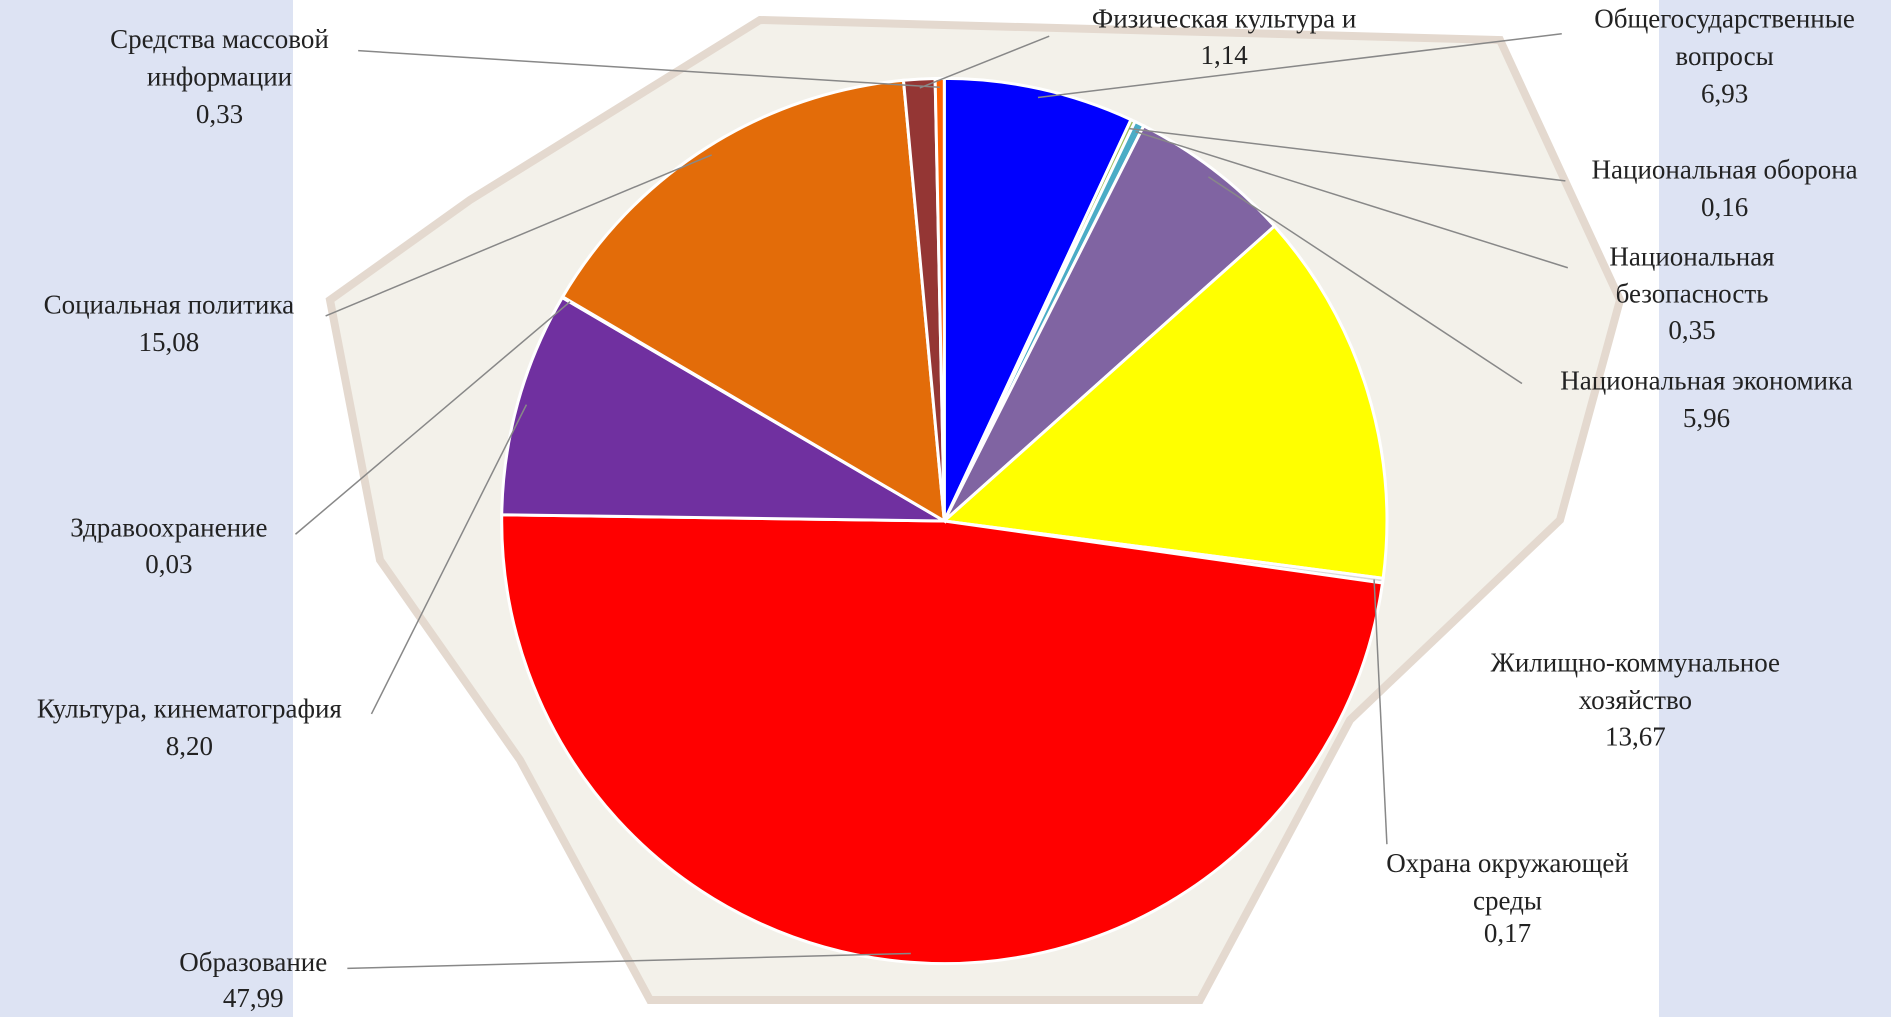  I want to click on category-label: Образование, so click(253, 962).